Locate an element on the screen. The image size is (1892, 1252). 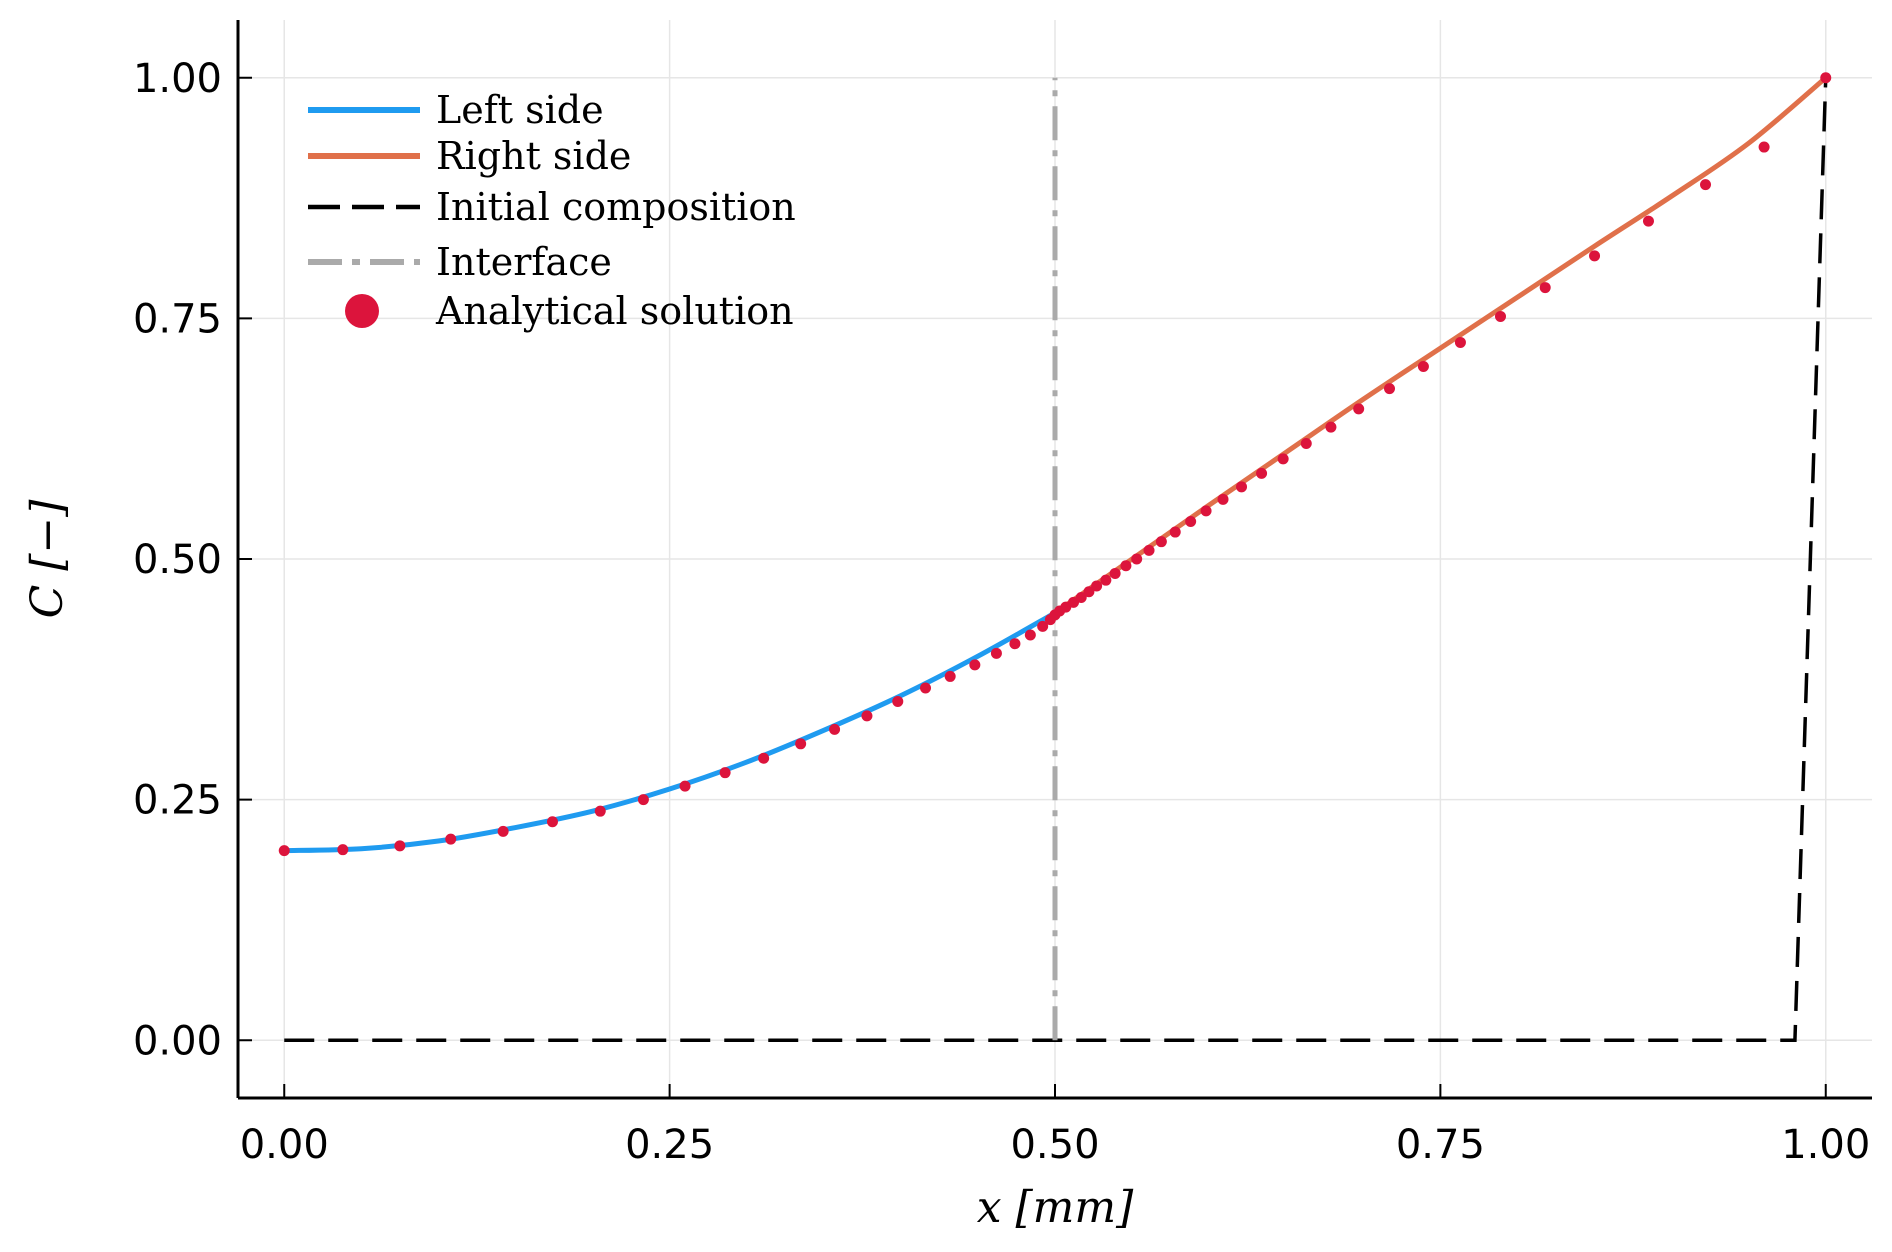
y-tick-label: 0.75 is located at coordinates (177, 319).